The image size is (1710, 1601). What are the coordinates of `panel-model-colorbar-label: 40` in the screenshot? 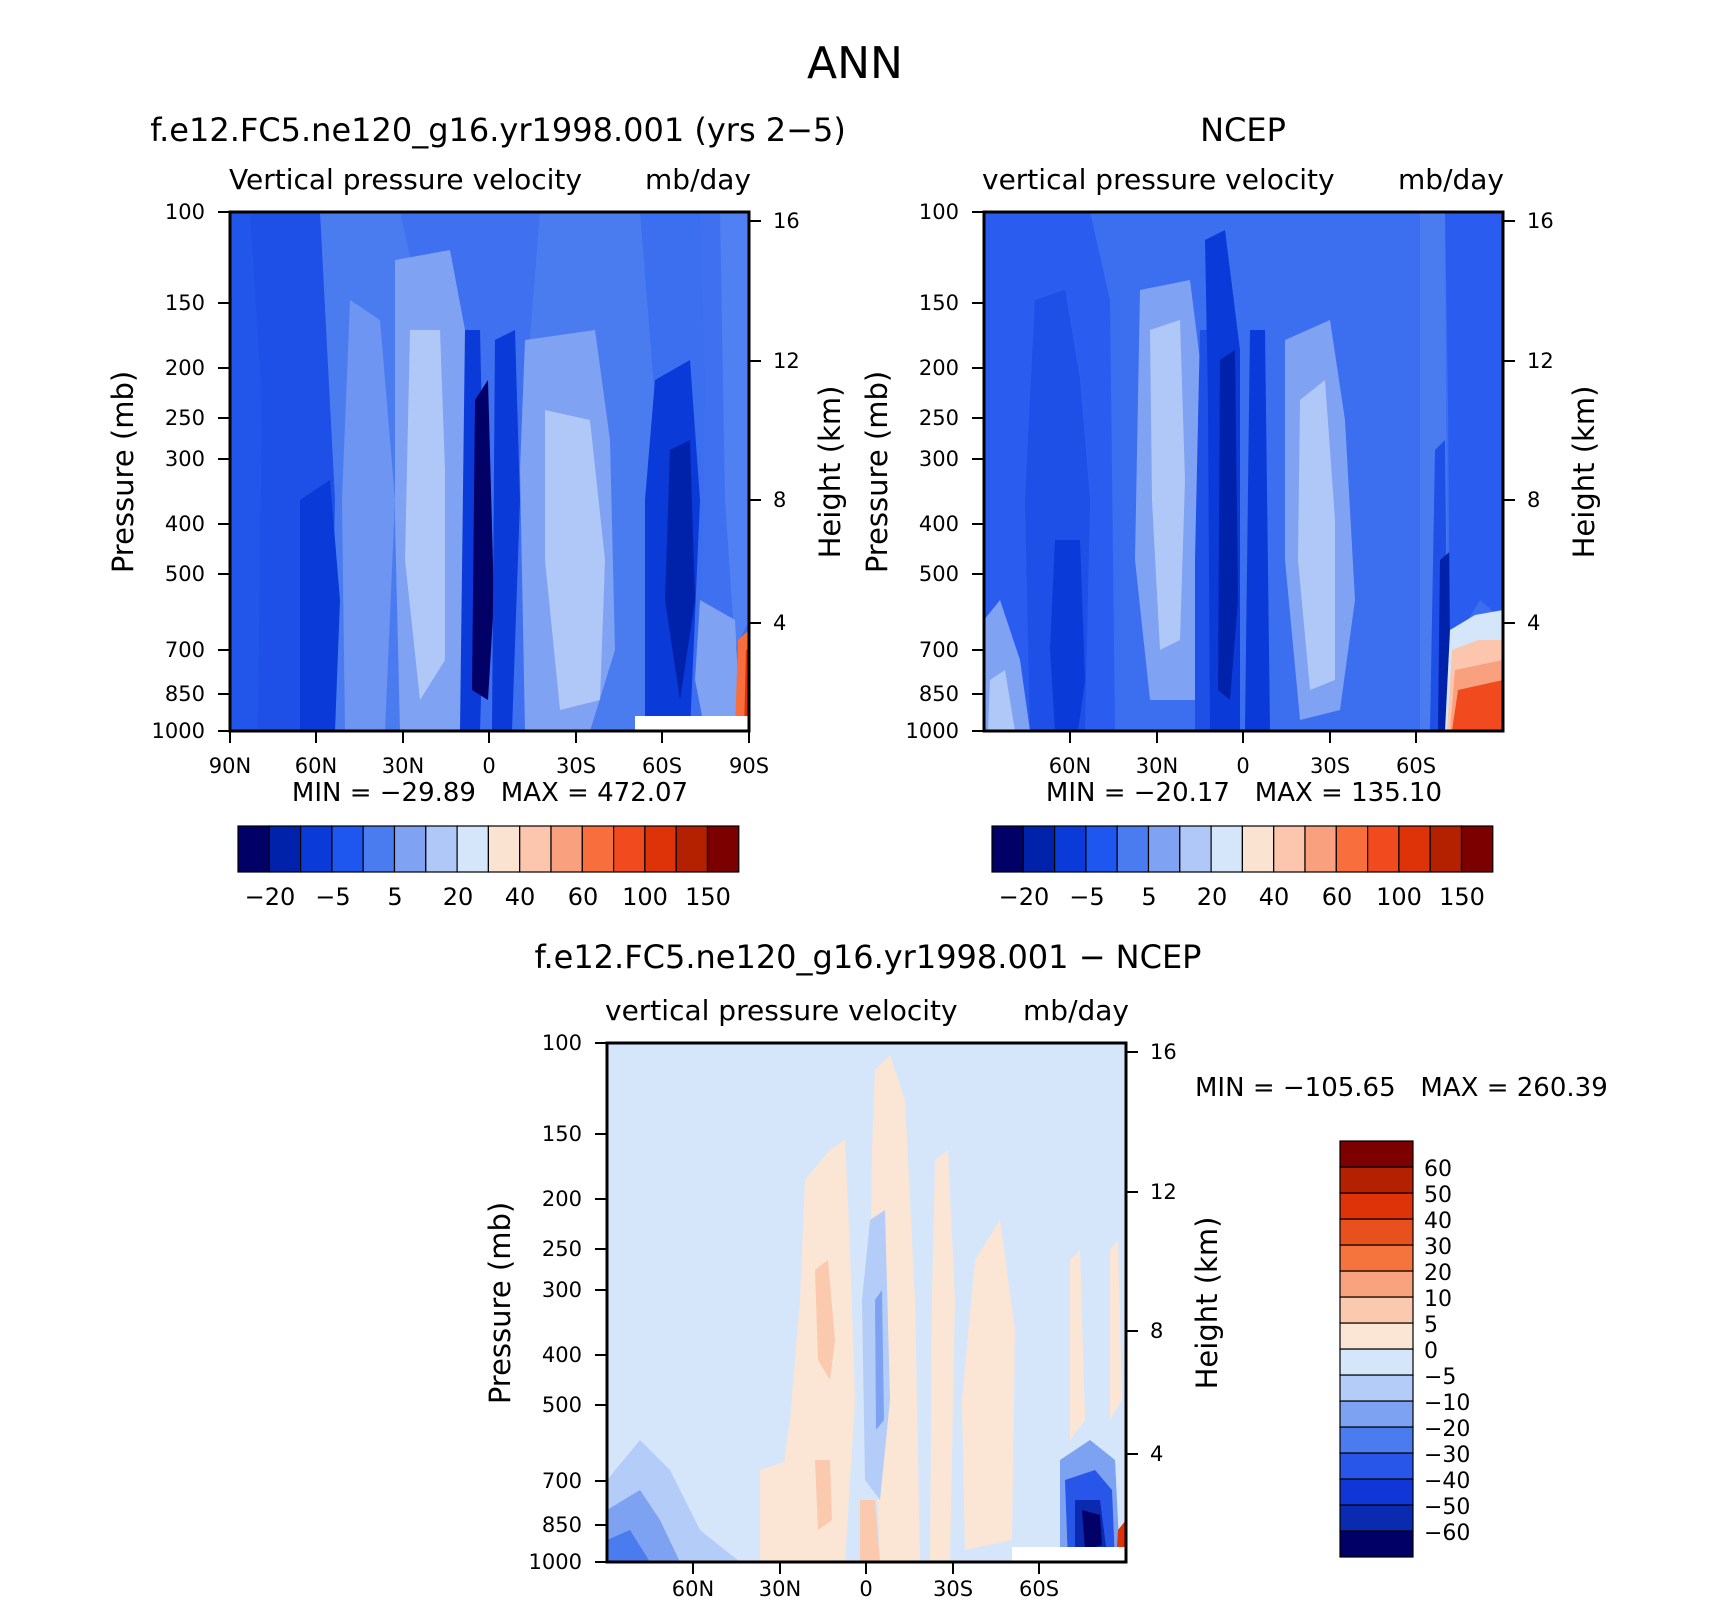 It's located at (520, 897).